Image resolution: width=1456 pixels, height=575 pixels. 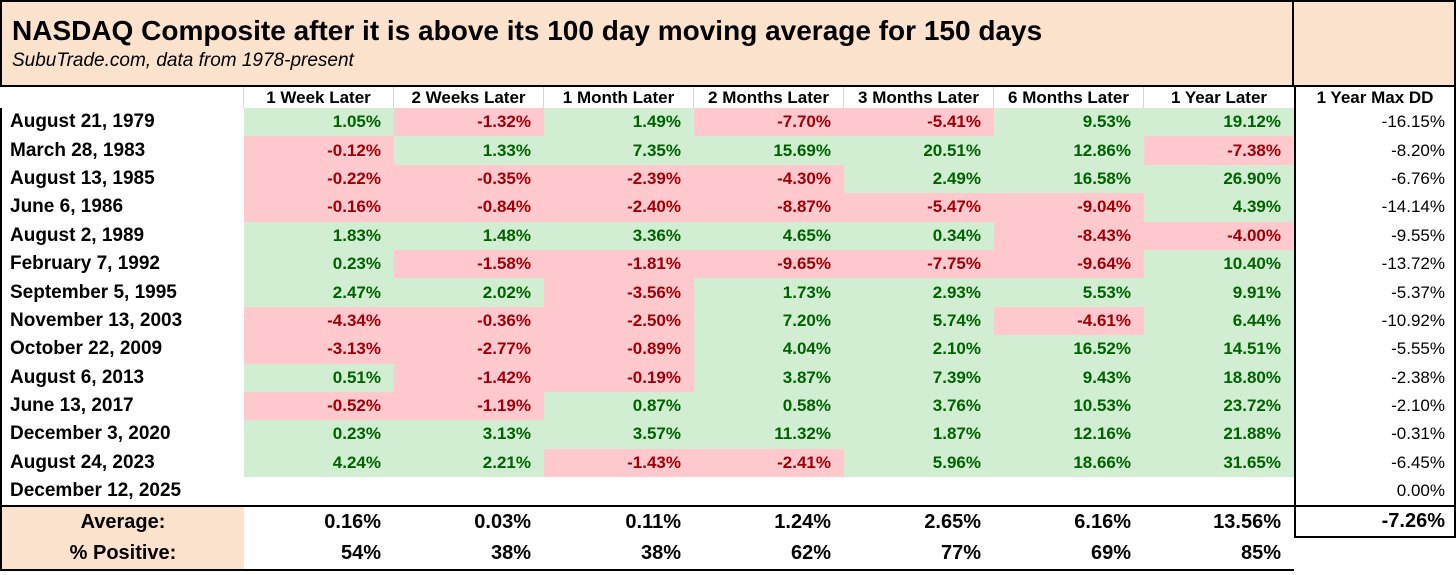 I want to click on value-cell: -4.61%, so click(x=1069, y=321).